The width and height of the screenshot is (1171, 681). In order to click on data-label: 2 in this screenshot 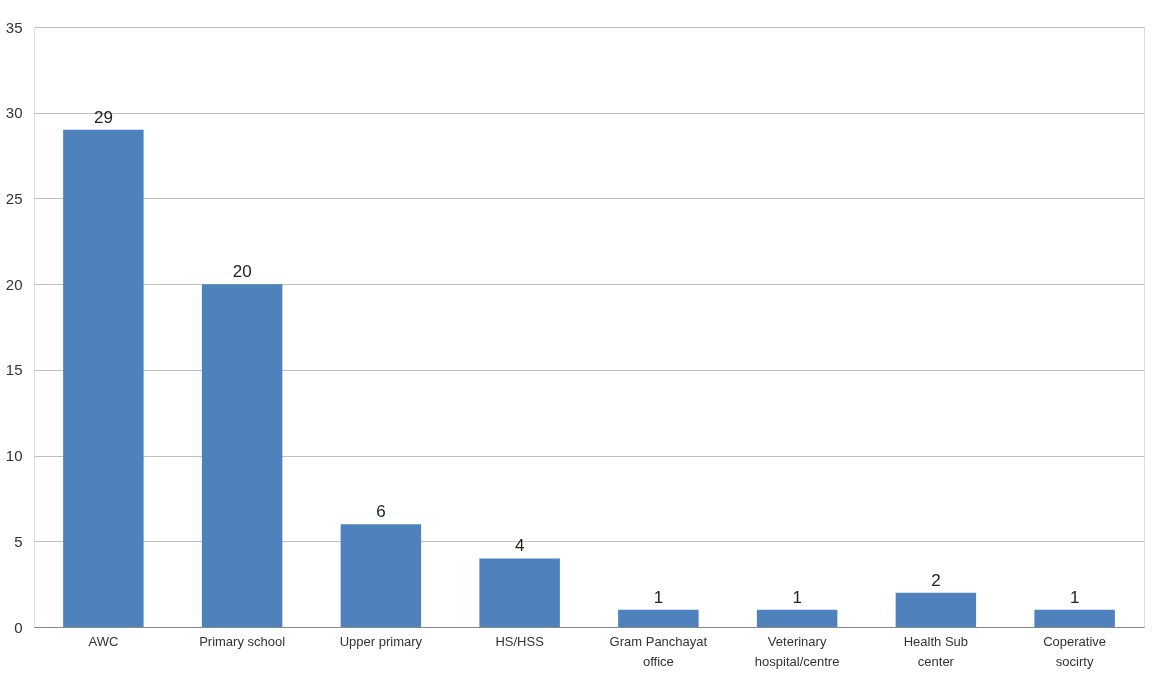, I will do `click(936, 580)`.